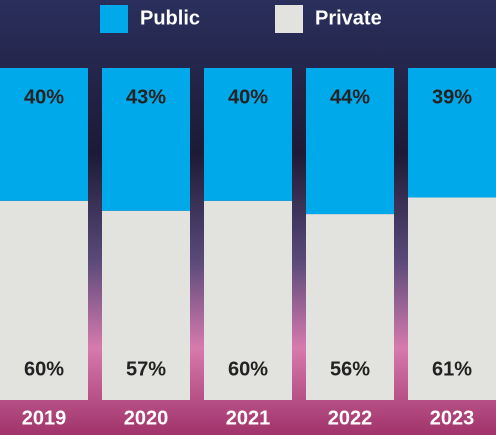 Image resolution: width=496 pixels, height=435 pixels. I want to click on data-label: 56%, so click(350, 369).